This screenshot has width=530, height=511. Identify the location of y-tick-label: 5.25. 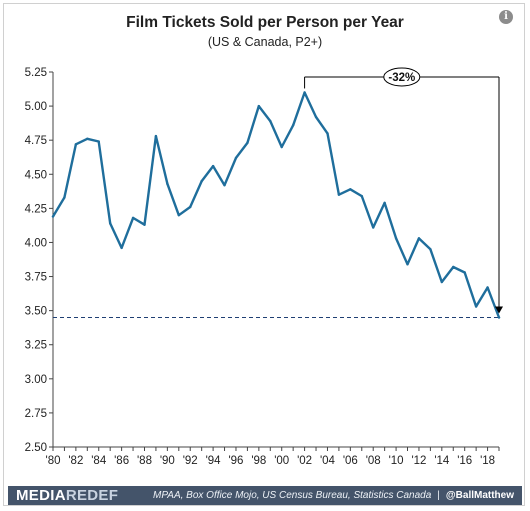
(36, 73).